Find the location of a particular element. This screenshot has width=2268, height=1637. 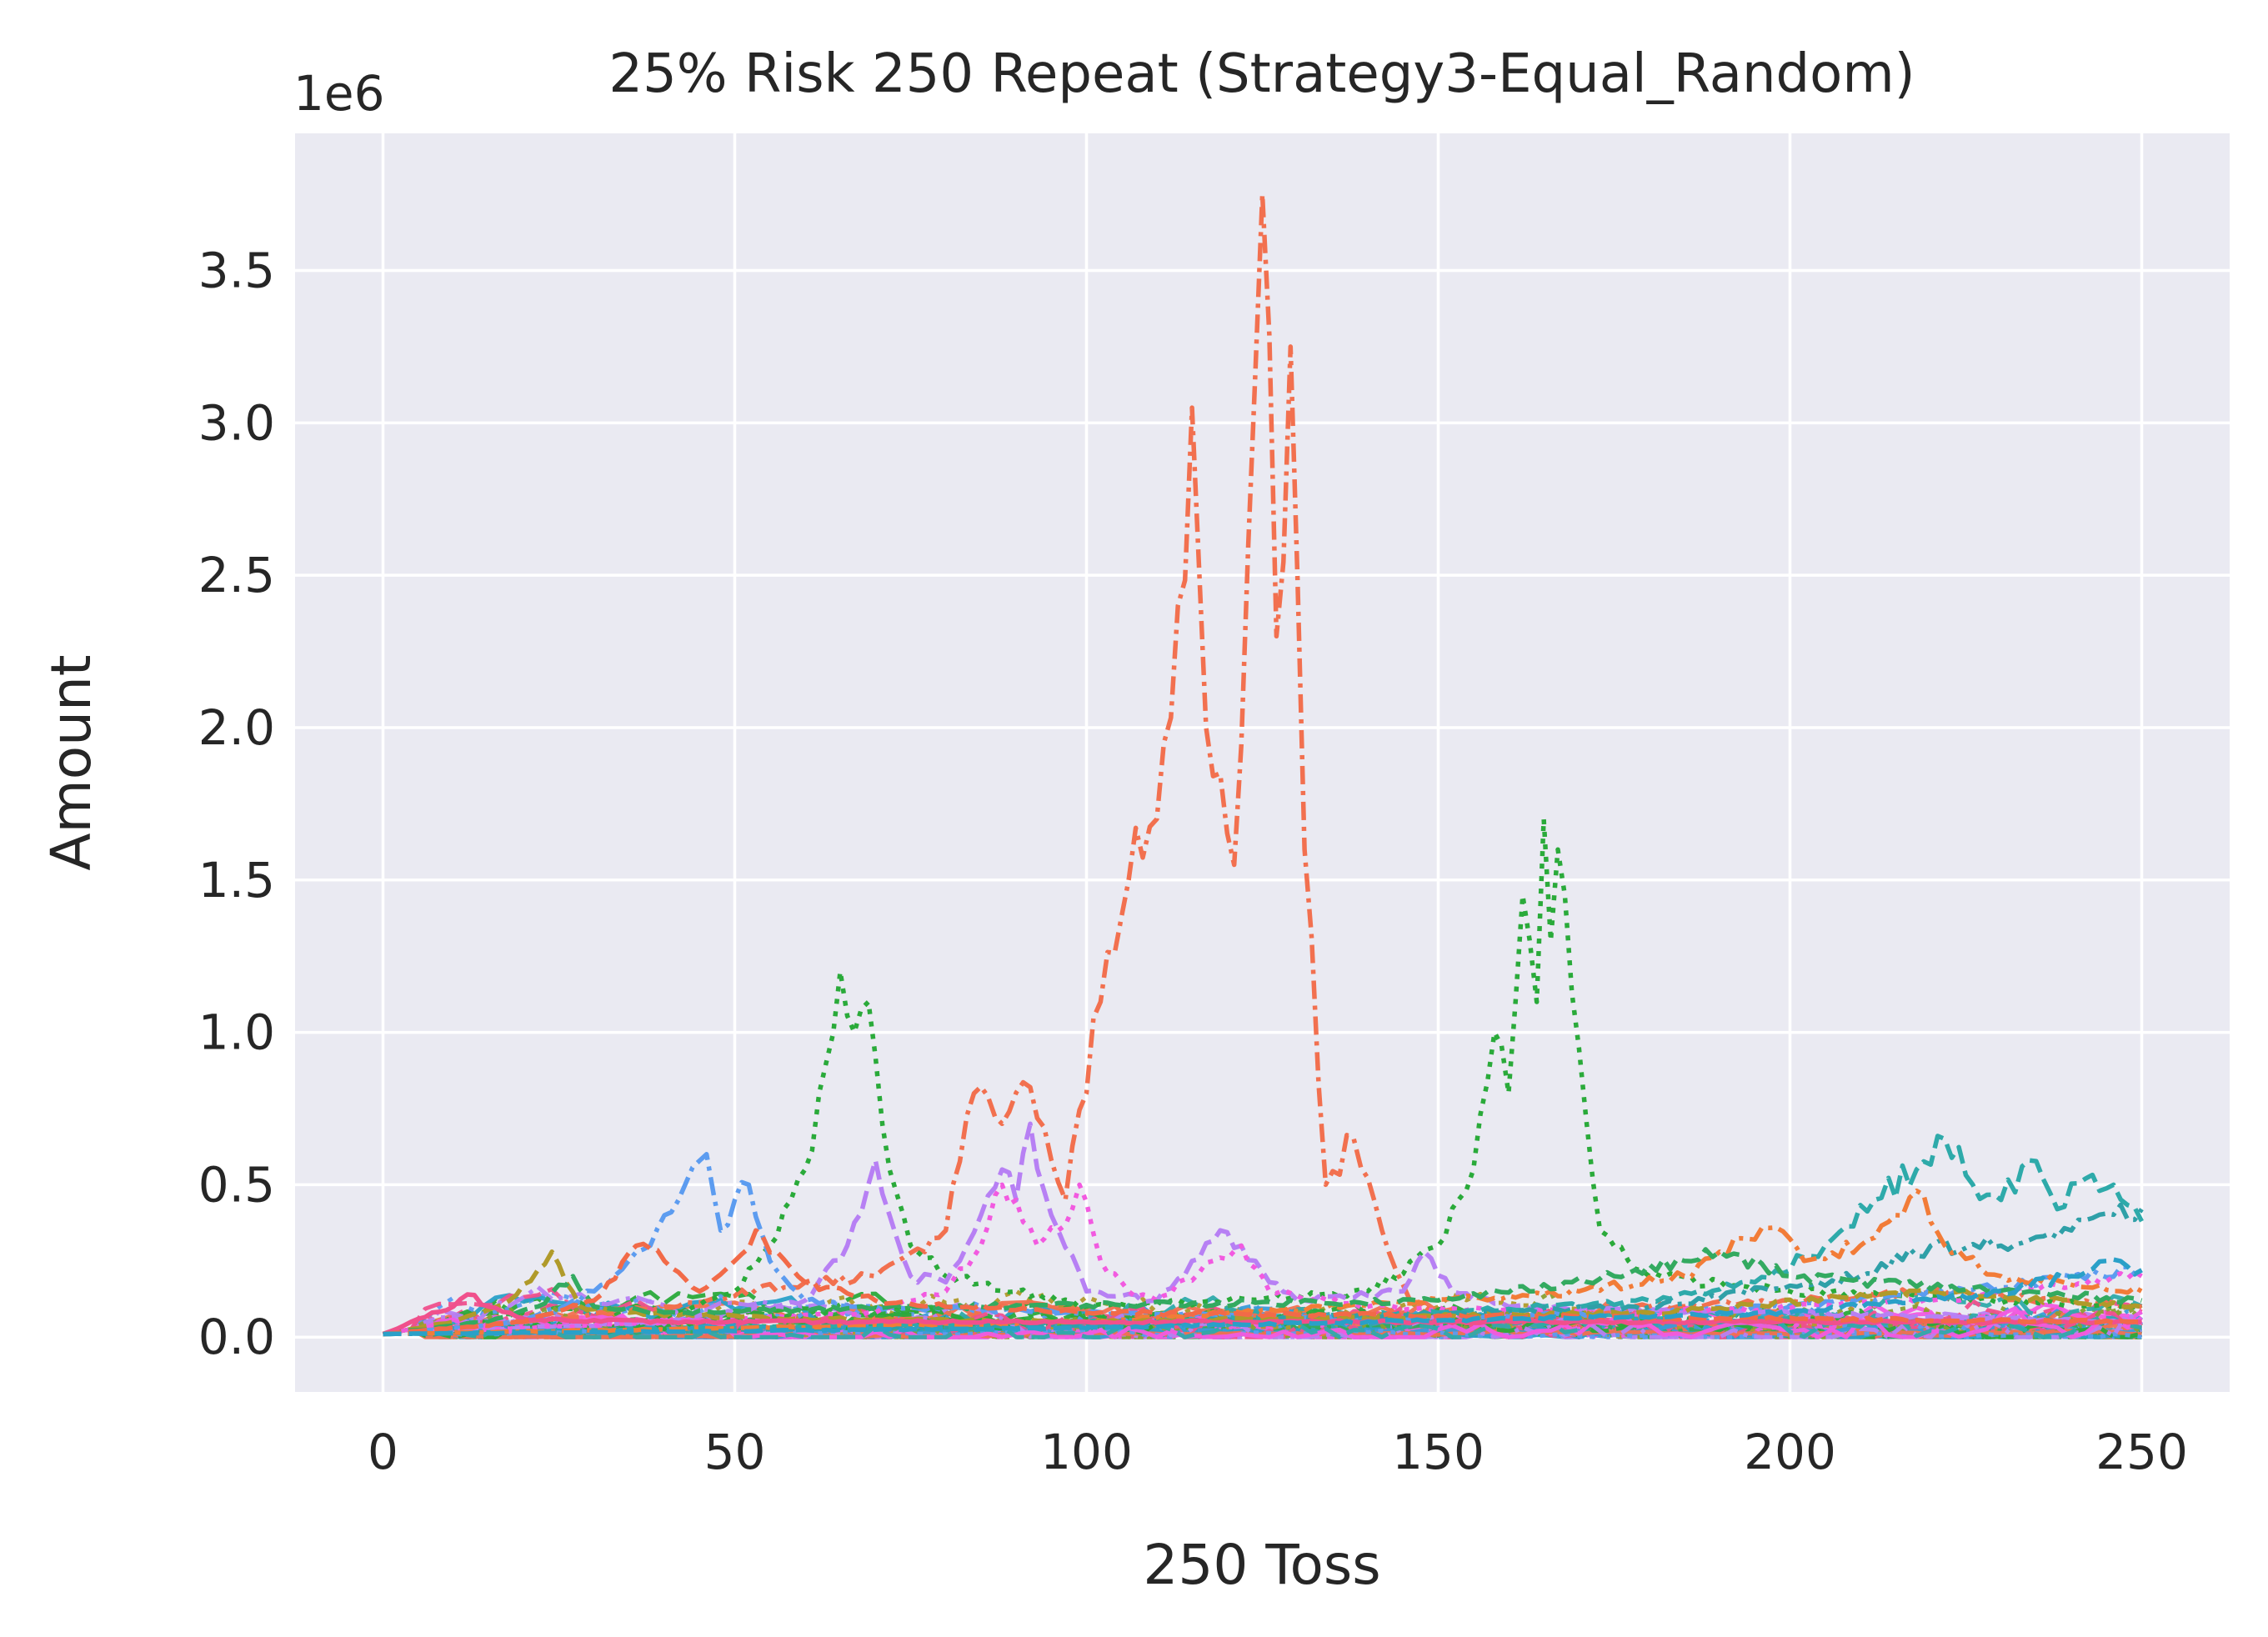

x-axis-label: 250 Toss is located at coordinates (1261, 1565).